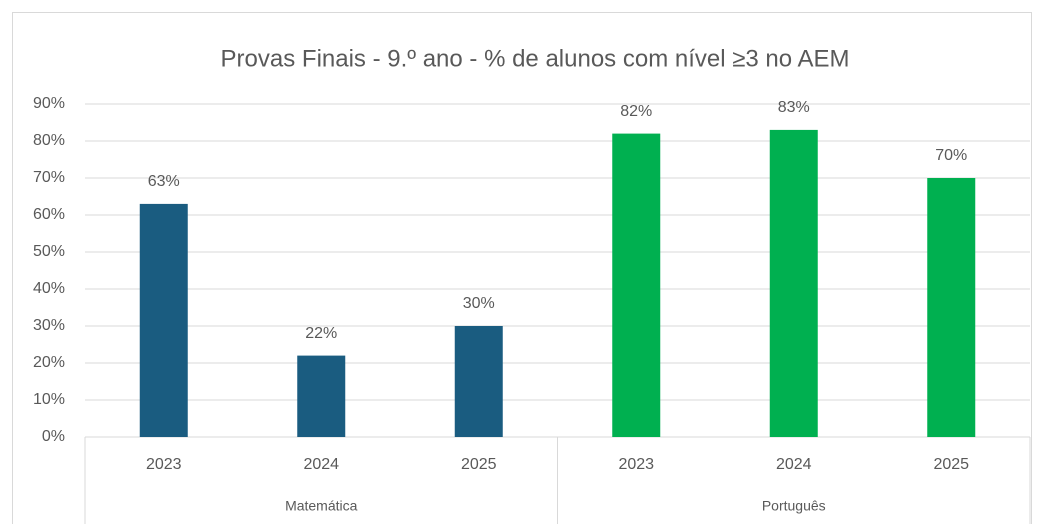 The width and height of the screenshot is (1044, 524). I want to click on y-tick-label: 70%, so click(49, 177).